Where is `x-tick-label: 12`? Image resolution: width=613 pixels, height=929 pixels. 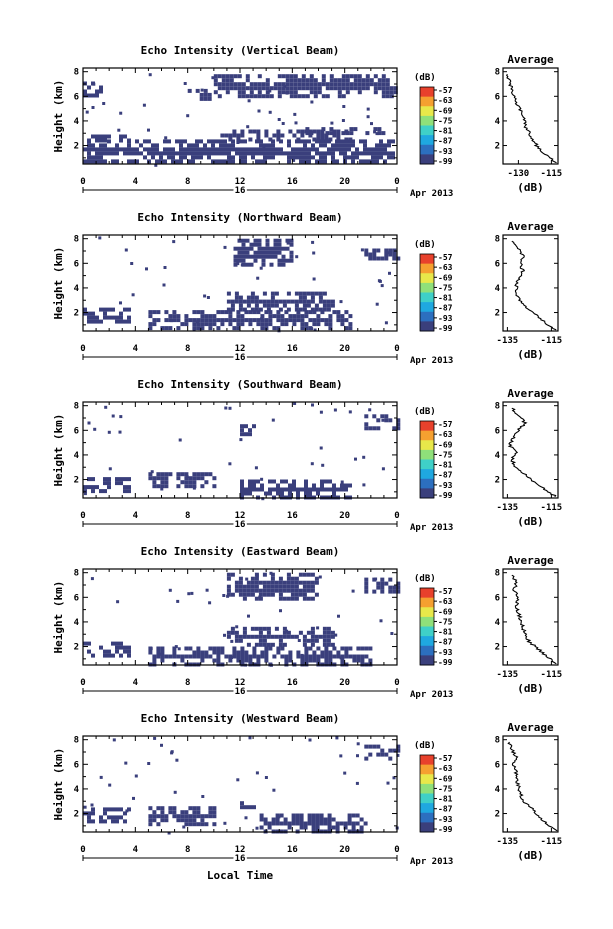 x-tick-label: 12 is located at coordinates (240, 182).